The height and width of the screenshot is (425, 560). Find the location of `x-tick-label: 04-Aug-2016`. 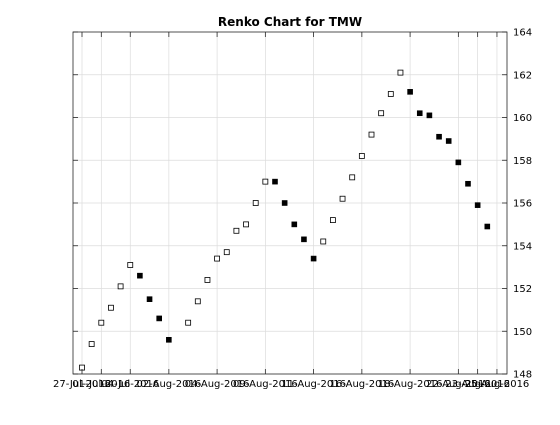

x-tick-label: 04-Aug-2016 is located at coordinates (217, 384).